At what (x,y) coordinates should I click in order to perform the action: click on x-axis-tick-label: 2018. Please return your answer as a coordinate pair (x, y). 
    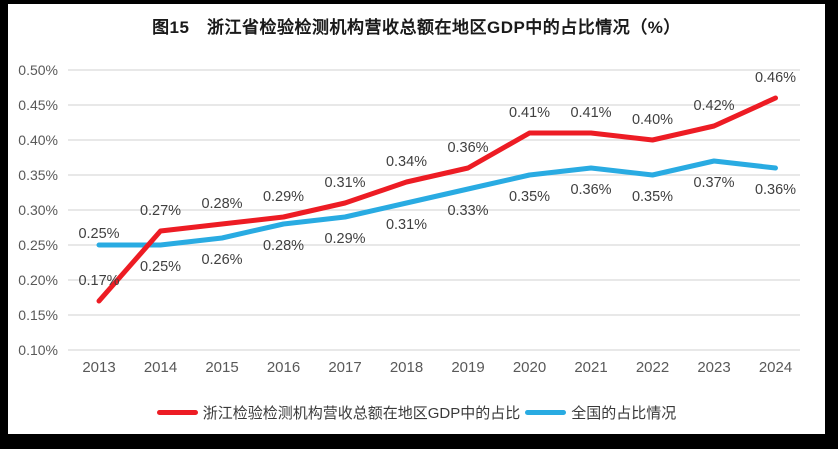
    Looking at the image, I should click on (406, 367).